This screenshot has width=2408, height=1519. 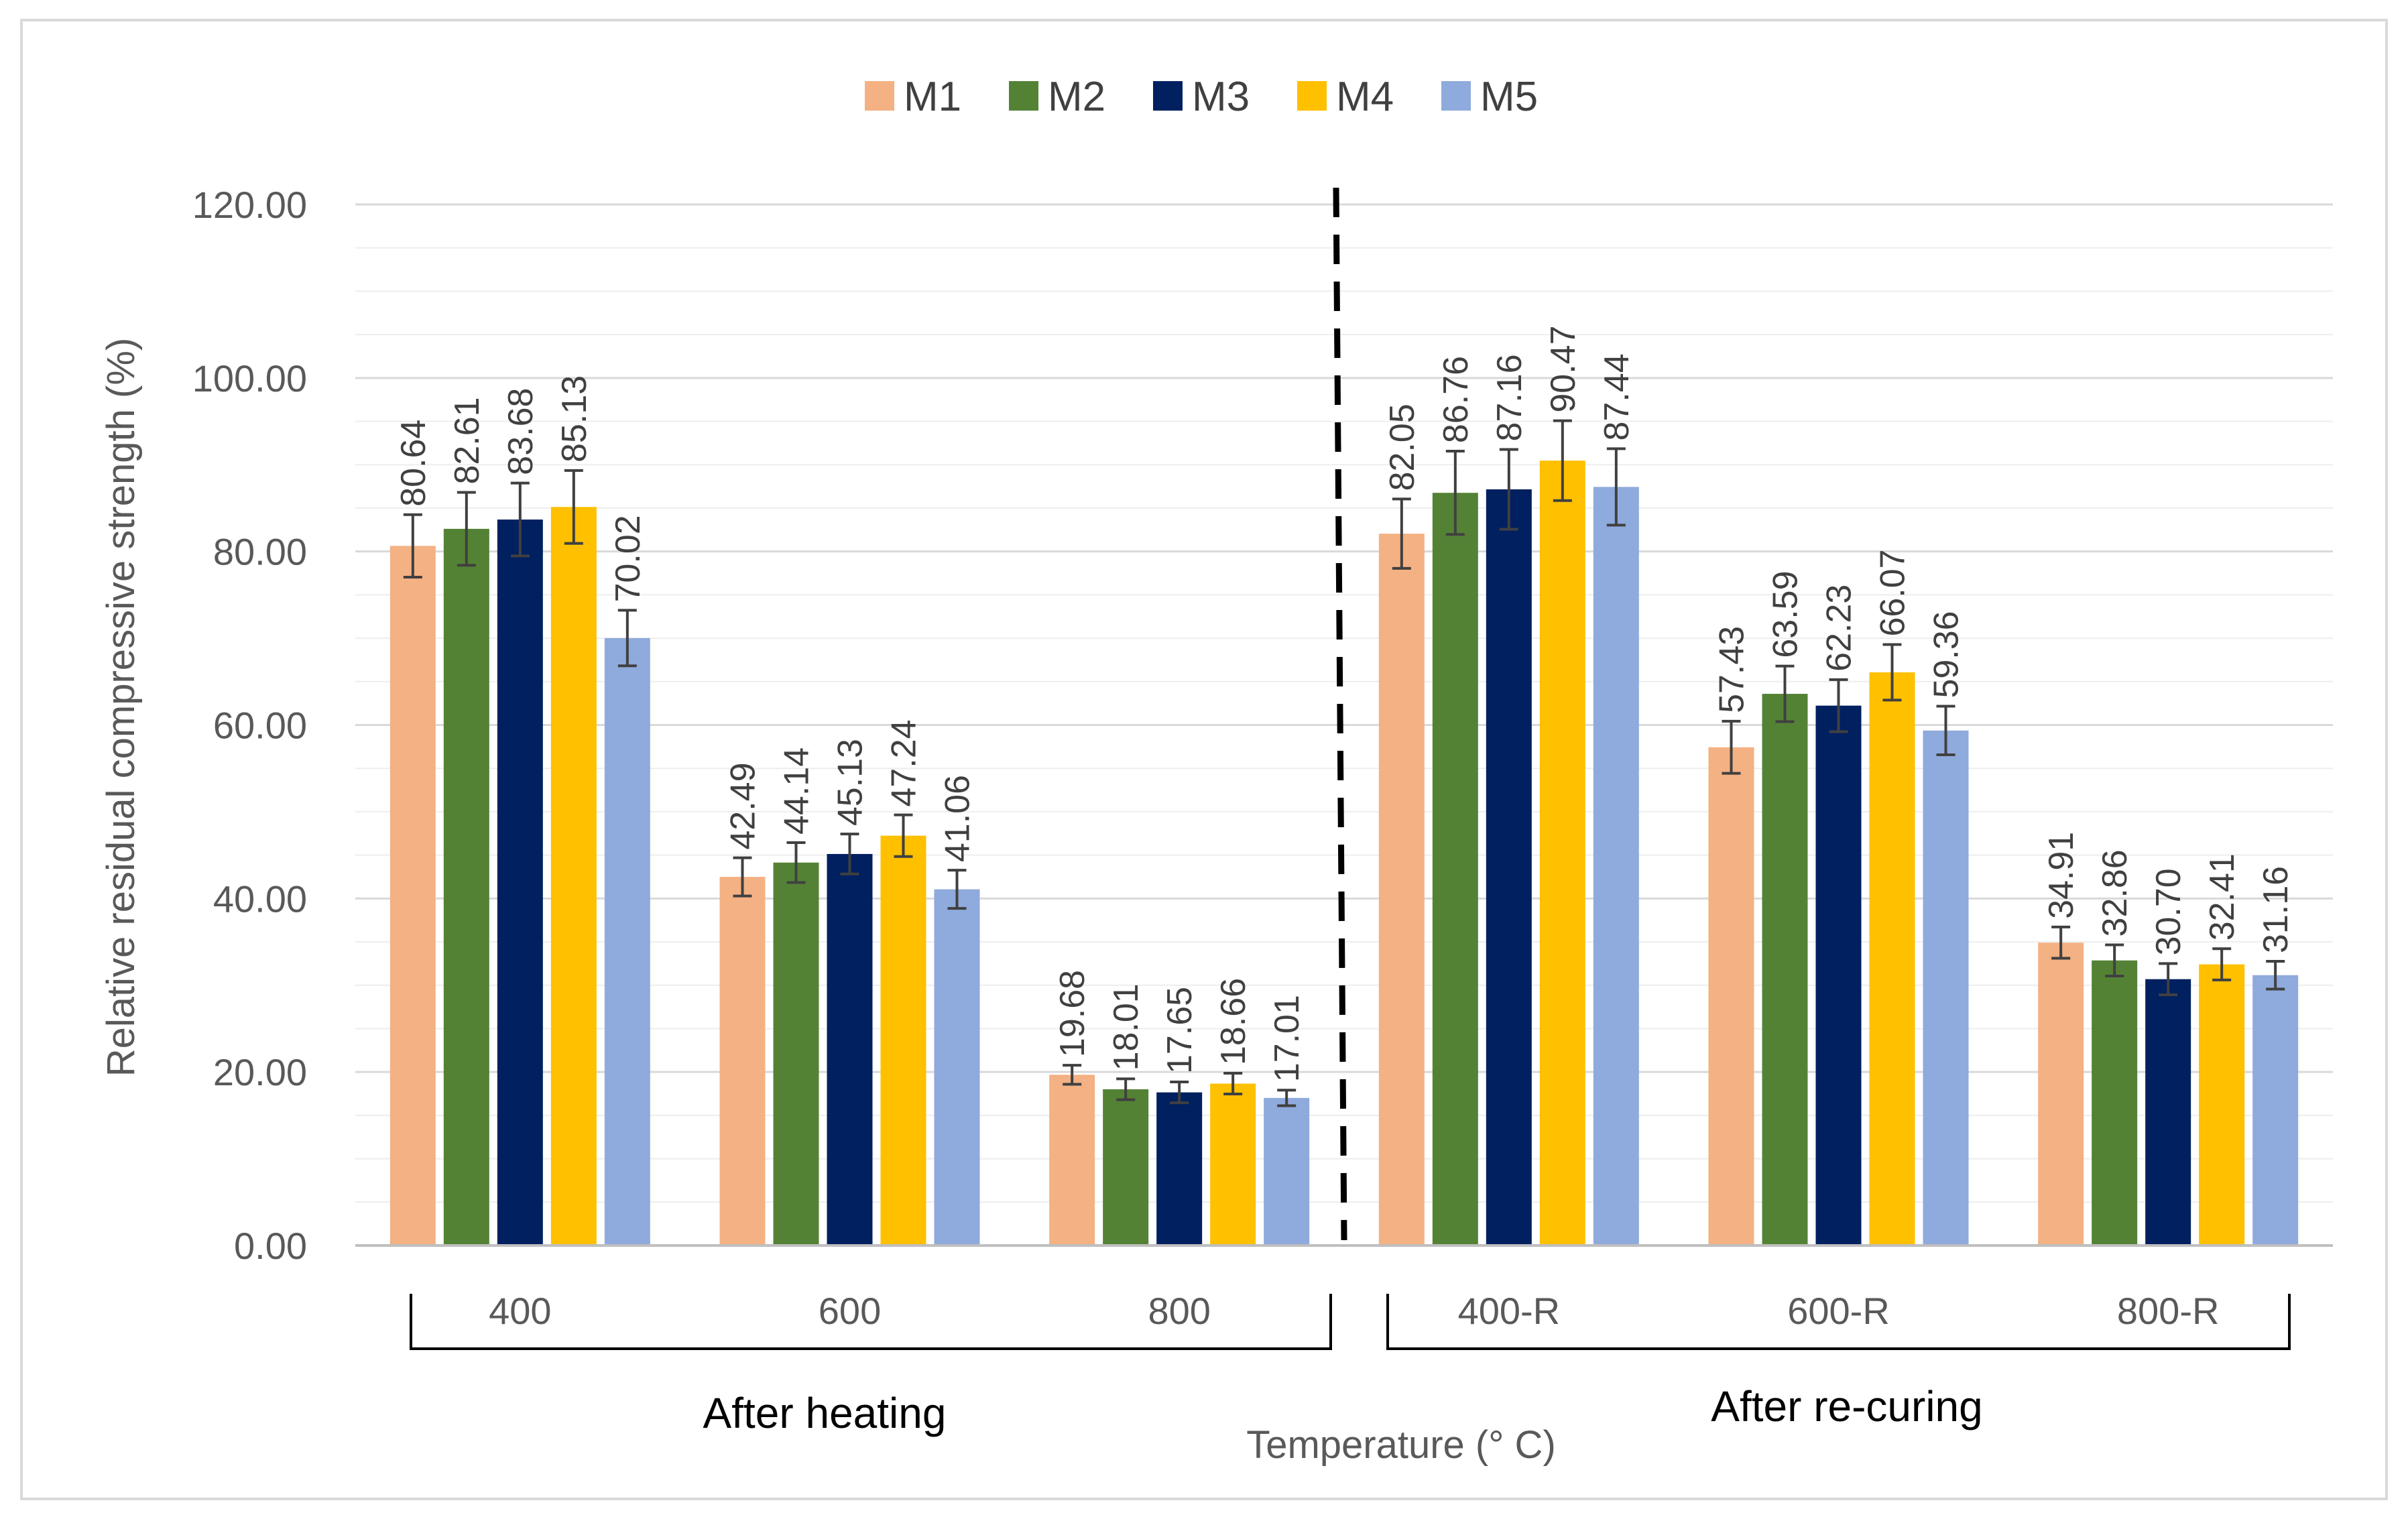 What do you see at coordinates (1126, 1027) in the screenshot?
I see `data-label: 18.01` at bounding box center [1126, 1027].